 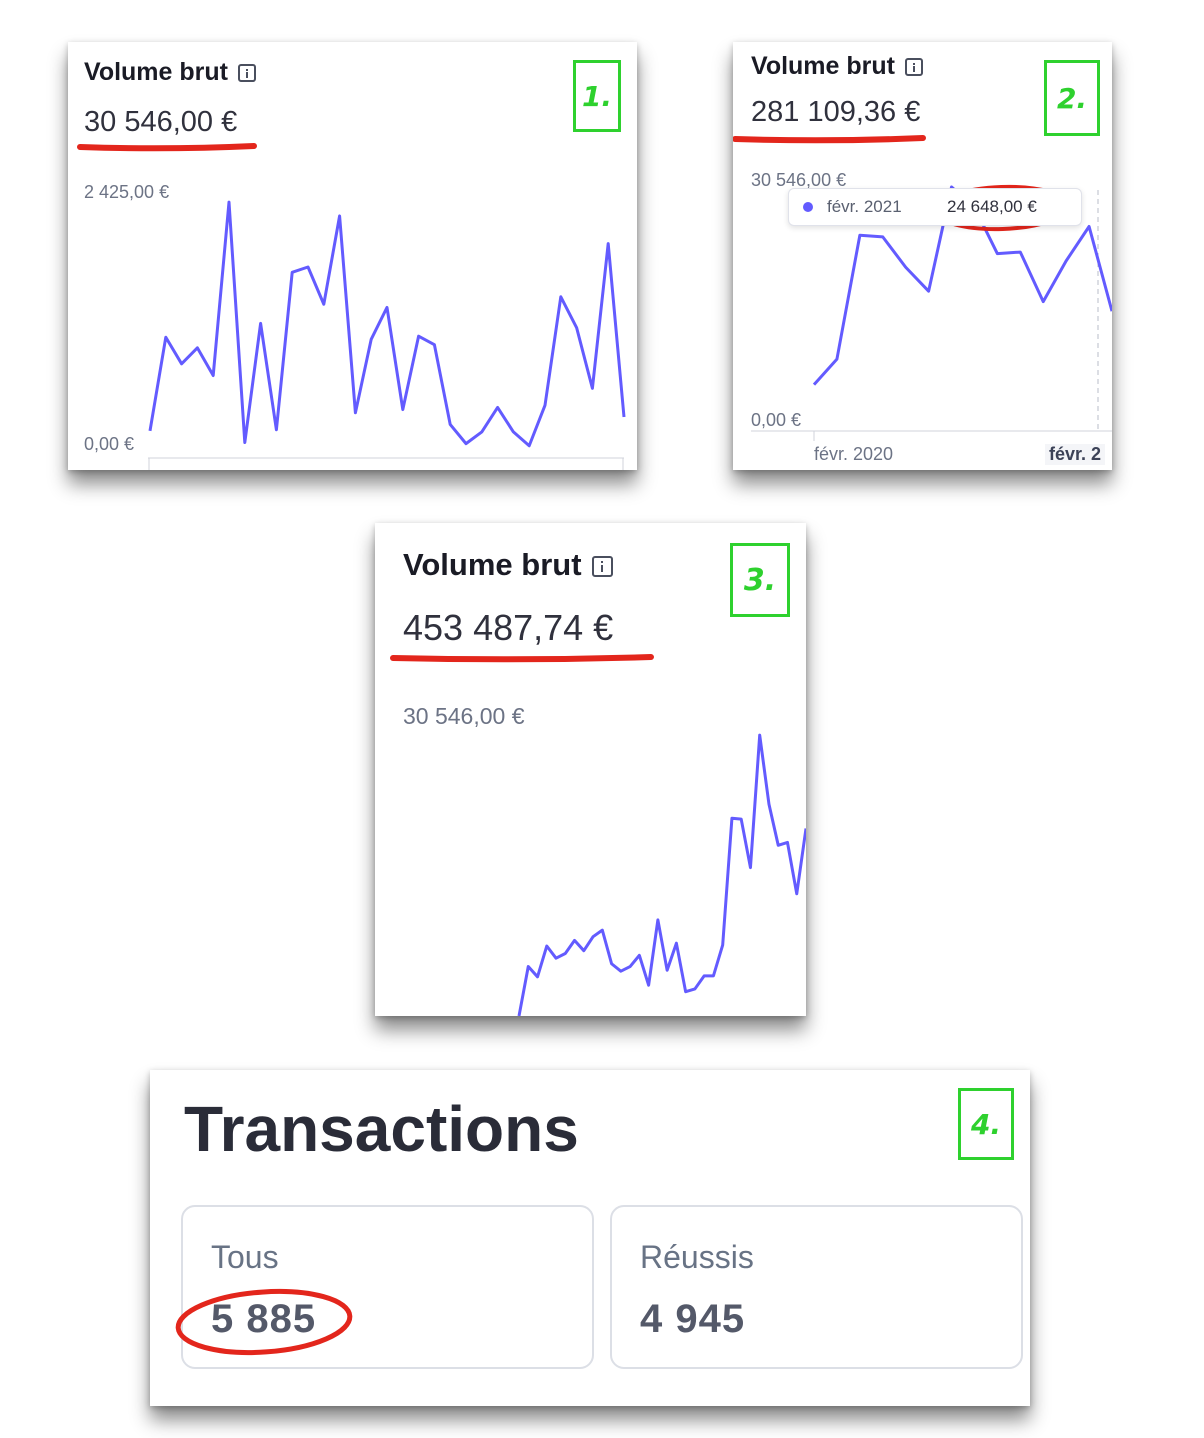 What do you see at coordinates (992, 206) in the screenshot?
I see `tooltip-value: 24 648,00 €` at bounding box center [992, 206].